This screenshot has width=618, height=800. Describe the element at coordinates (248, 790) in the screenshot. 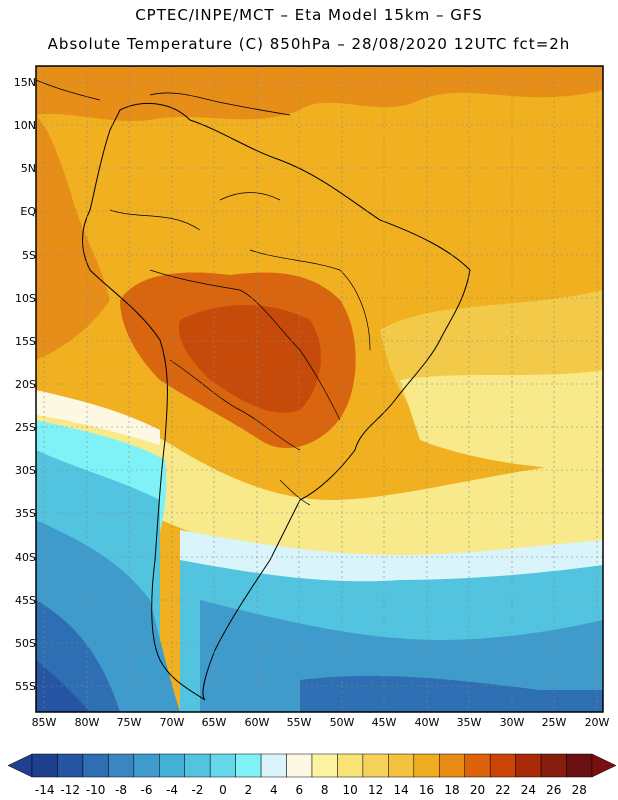

I see `colorbar-label: 2` at that location.